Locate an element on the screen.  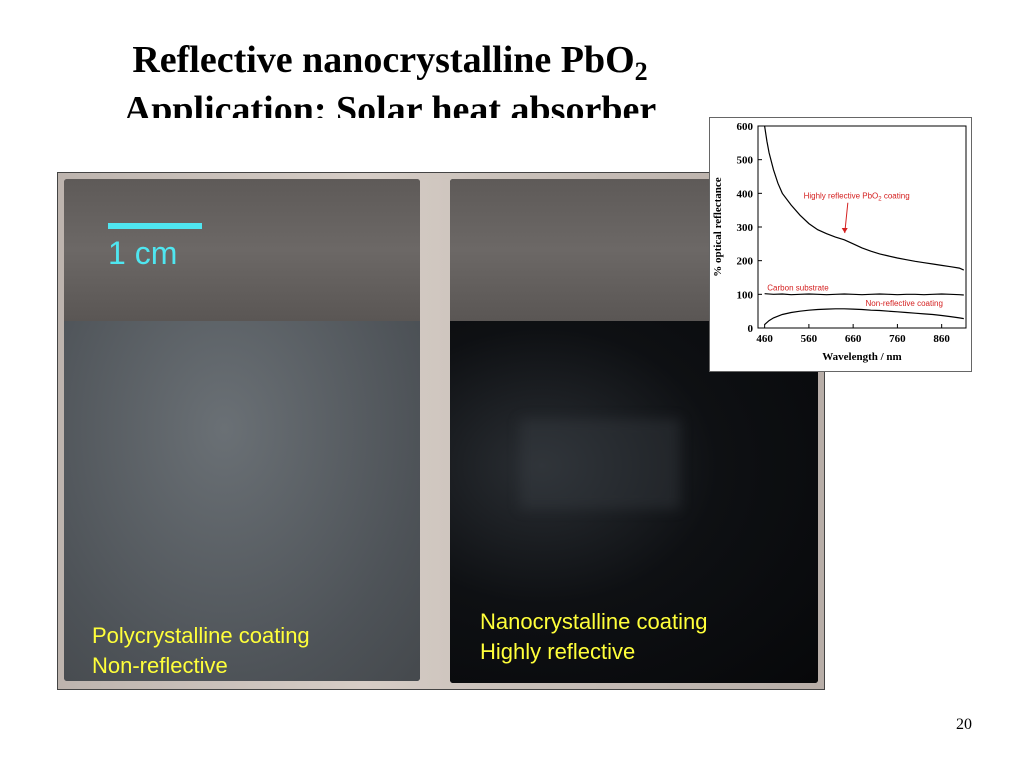
annotation-carbon: Carbon substrate is located at coordinates (798, 287).